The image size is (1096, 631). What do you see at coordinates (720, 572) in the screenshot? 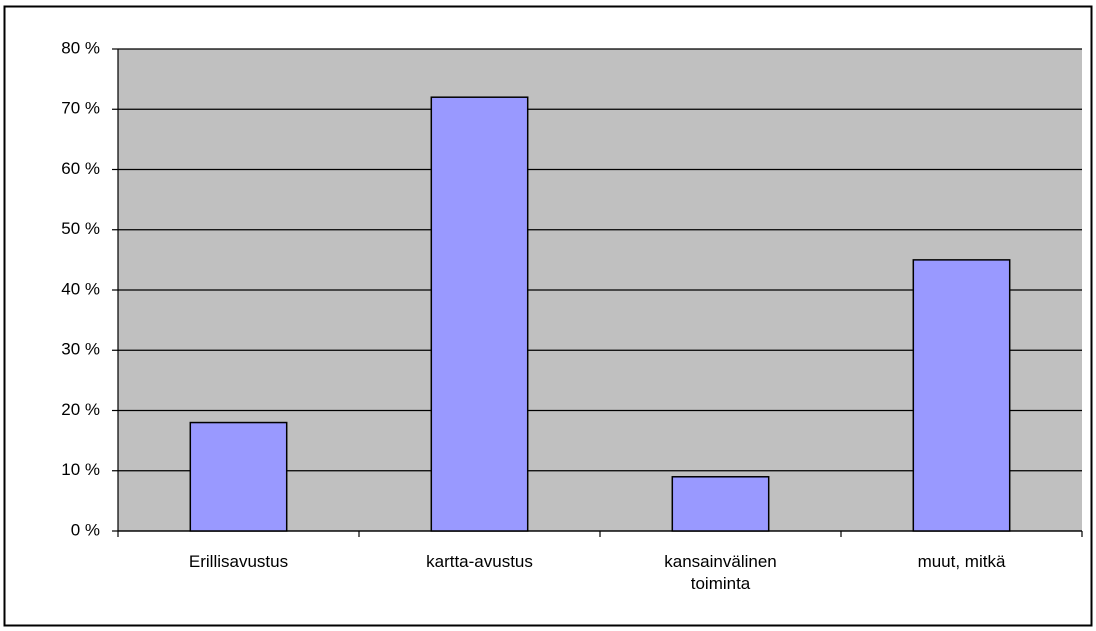
I see `x-tick-label: kansainvälinen toiminta` at bounding box center [720, 572].